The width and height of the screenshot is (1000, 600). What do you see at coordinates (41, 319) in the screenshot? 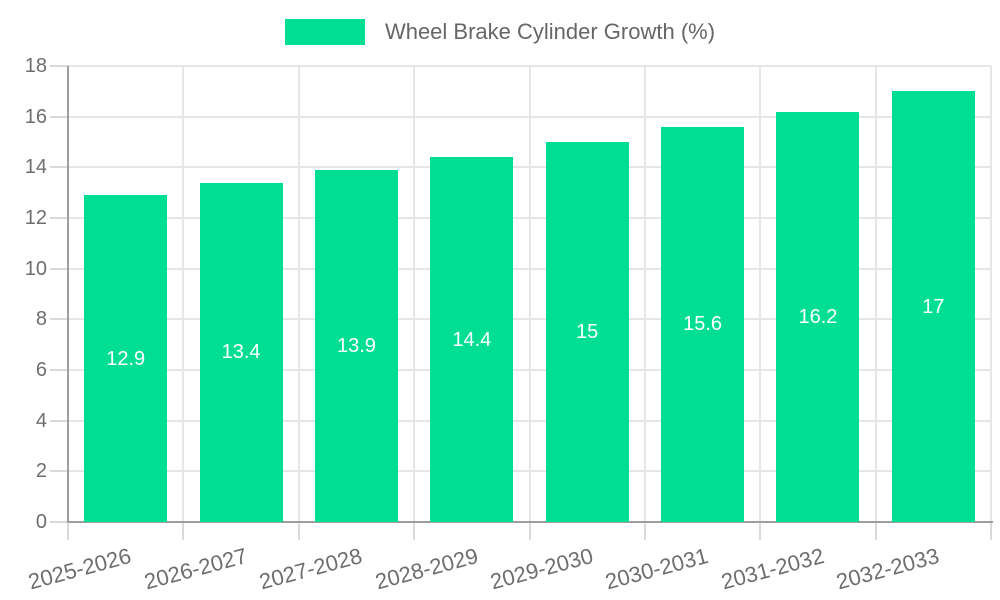
I see `y-tick-label: 8` at bounding box center [41, 319].